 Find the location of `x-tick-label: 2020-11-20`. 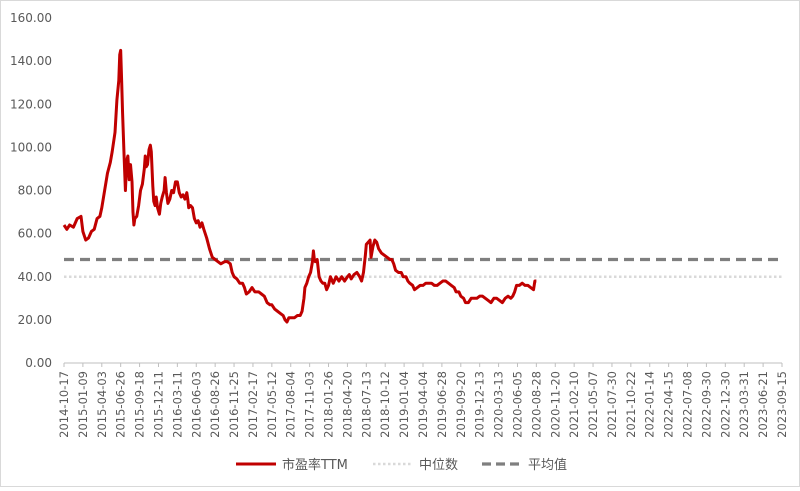

x-tick-label: 2020-11-20 is located at coordinates (555, 404).